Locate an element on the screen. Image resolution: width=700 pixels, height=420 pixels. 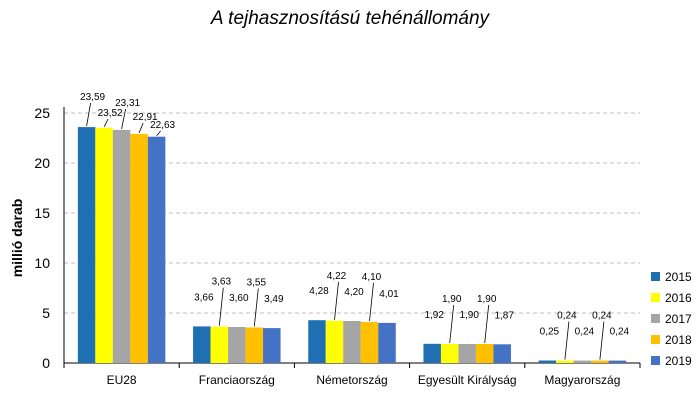
data-label: 4,01 is located at coordinates (389, 294).